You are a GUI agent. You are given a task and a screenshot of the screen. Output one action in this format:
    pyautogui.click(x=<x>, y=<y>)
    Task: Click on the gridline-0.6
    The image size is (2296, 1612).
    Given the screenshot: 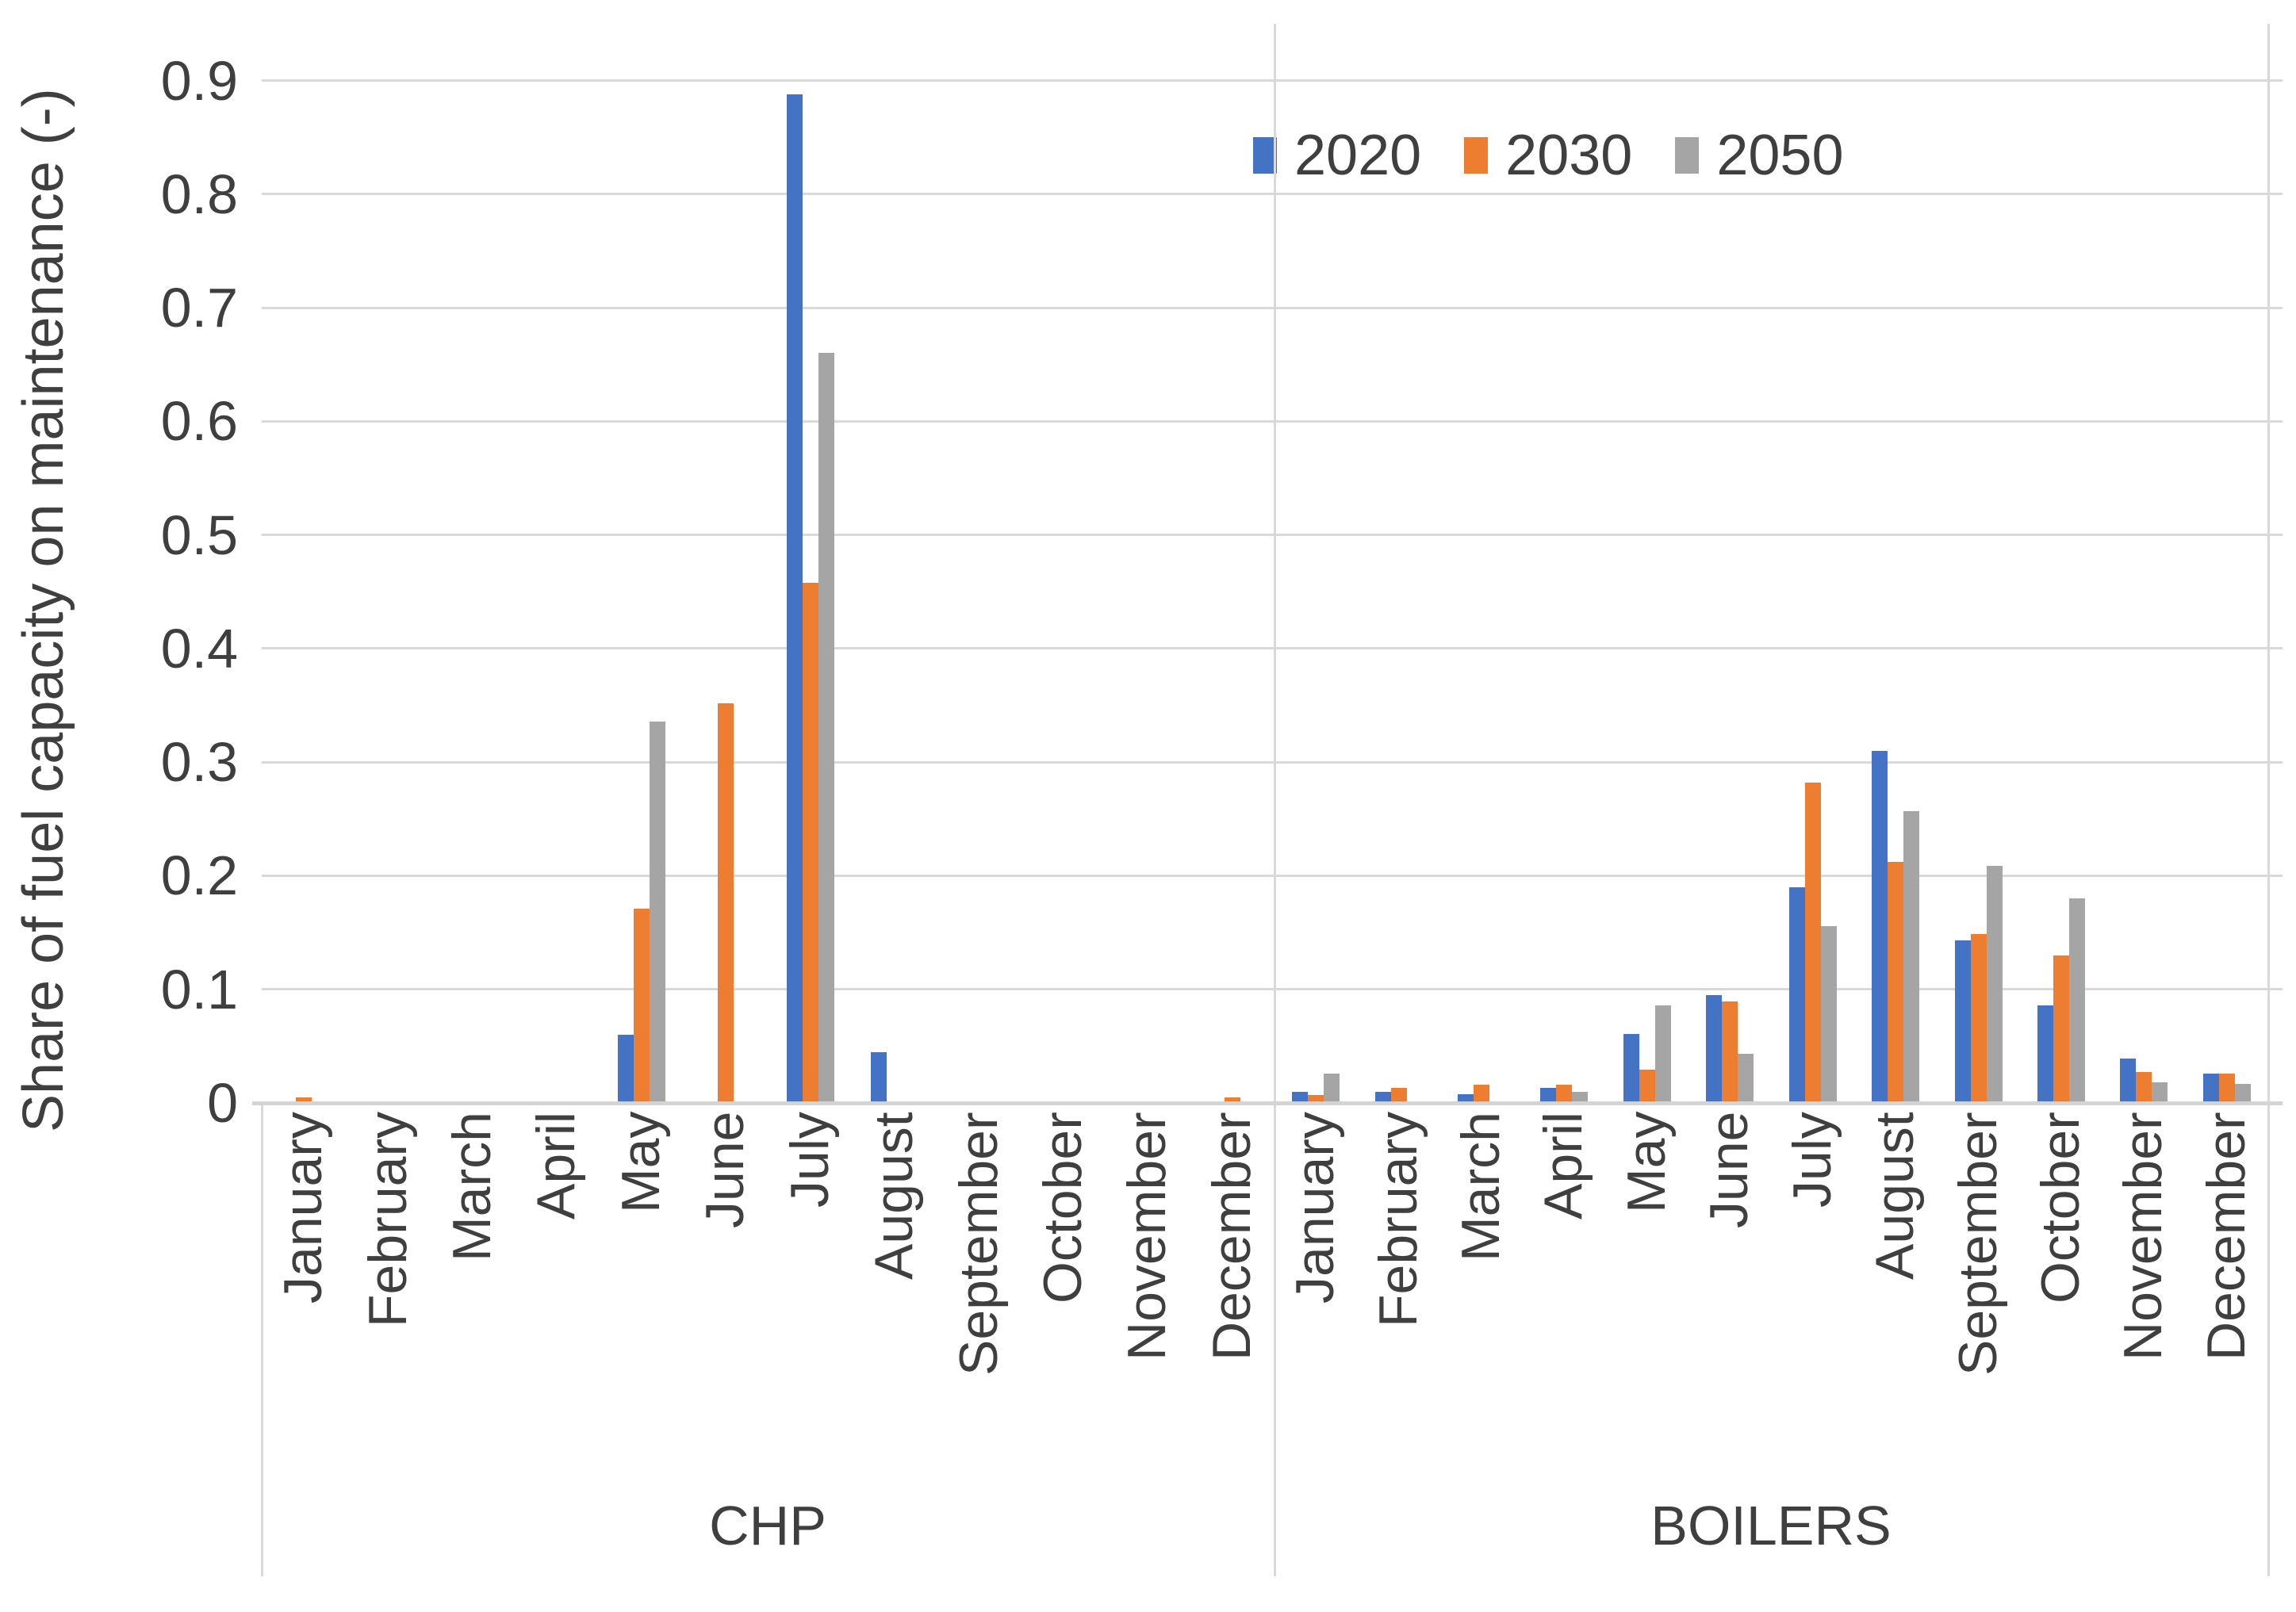 What is the action you would take?
    pyautogui.click(x=1272, y=421)
    